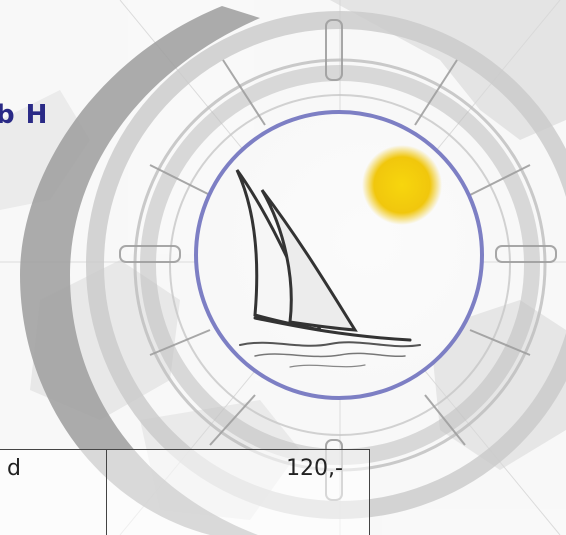 This screenshot has width=566, height=535. I want to click on price-table: d 120,-, so click(185, 492).